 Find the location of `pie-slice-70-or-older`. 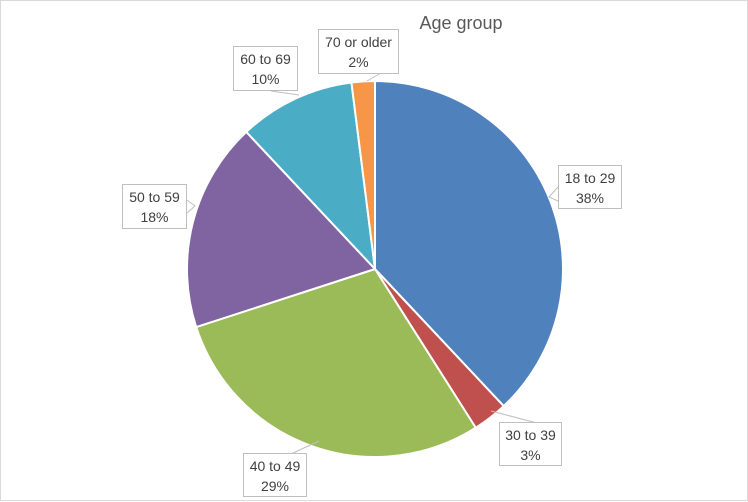

pie-slice-70-or-older is located at coordinates (363, 174).